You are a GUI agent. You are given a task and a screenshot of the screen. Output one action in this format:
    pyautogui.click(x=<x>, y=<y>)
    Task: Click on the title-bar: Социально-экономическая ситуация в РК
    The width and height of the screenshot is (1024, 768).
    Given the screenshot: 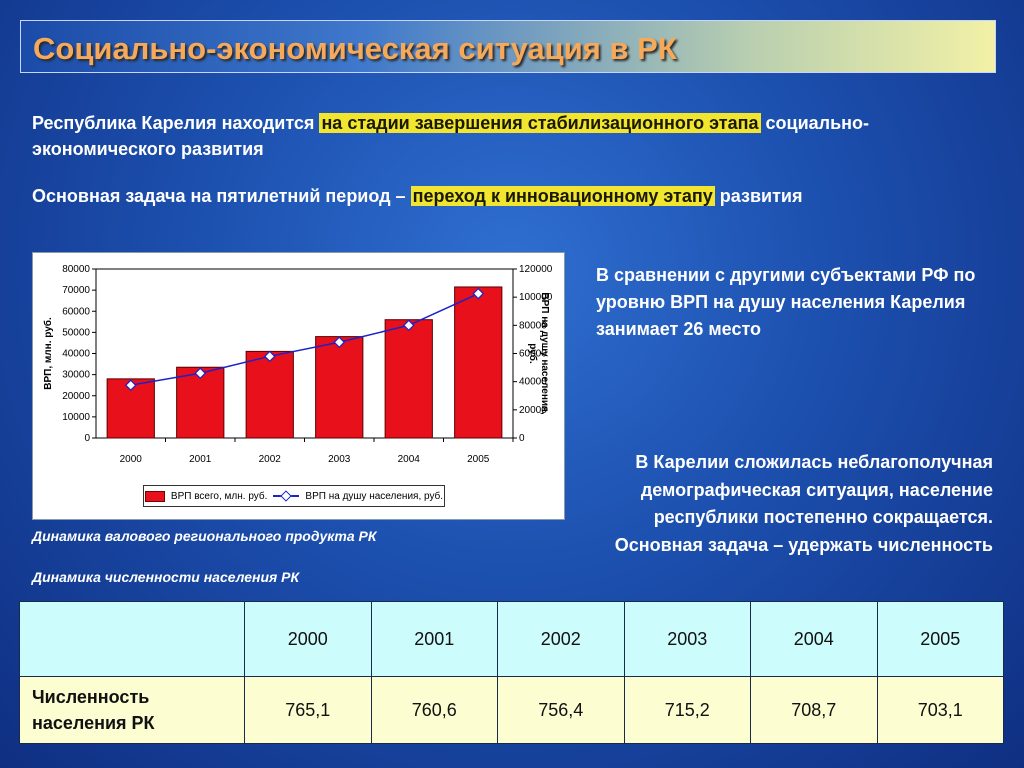 What is the action you would take?
    pyautogui.click(x=508, y=46)
    